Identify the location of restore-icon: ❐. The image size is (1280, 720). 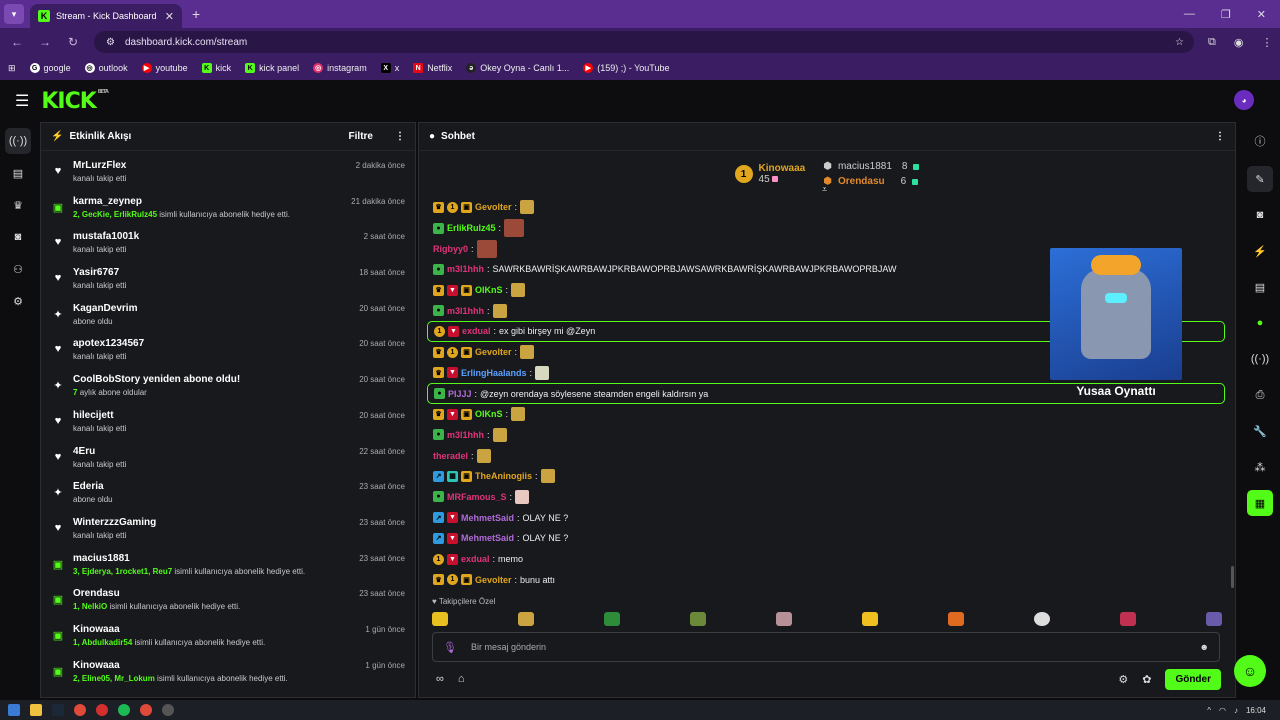
(1225, 14).